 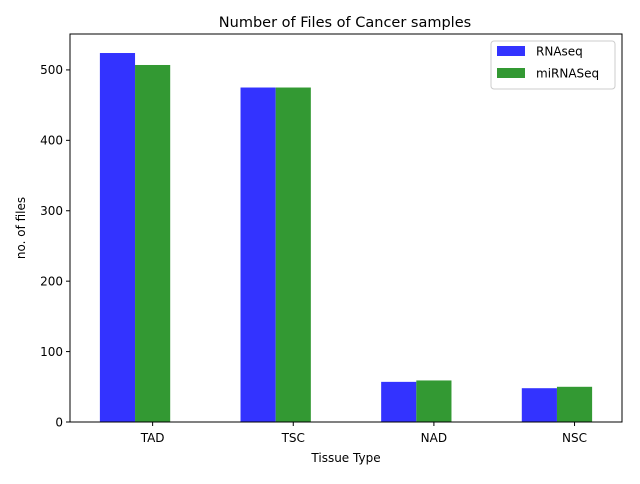 What do you see at coordinates (511, 73) in the screenshot?
I see `legend-swatch-mirnaseq` at bounding box center [511, 73].